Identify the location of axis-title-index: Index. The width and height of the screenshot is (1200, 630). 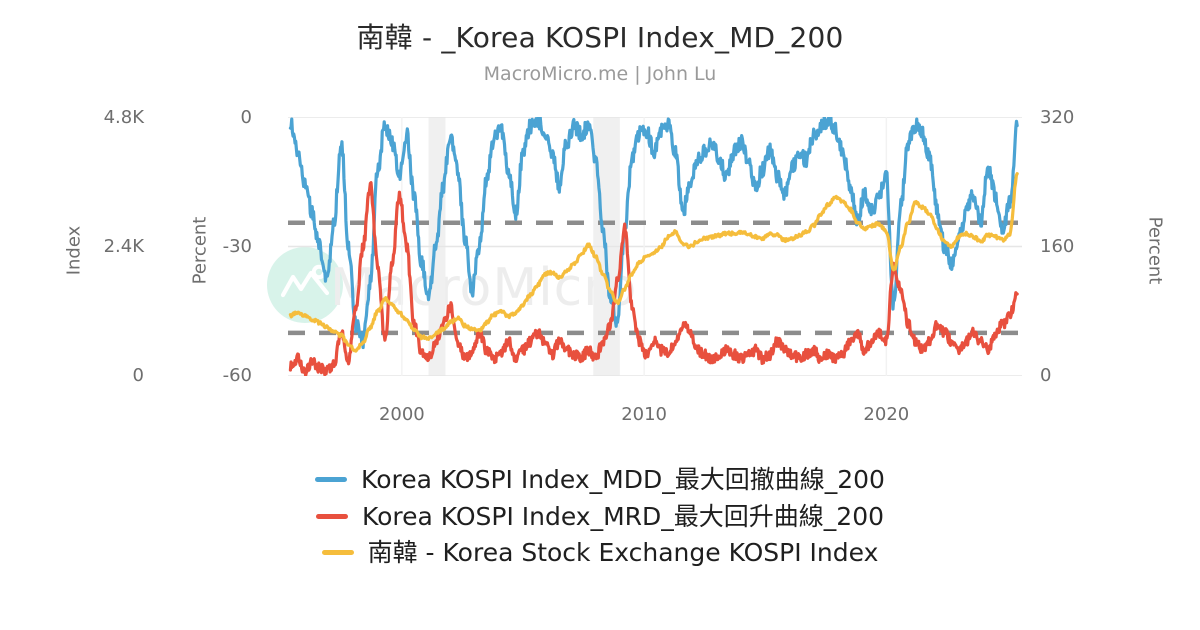
(74, 250).